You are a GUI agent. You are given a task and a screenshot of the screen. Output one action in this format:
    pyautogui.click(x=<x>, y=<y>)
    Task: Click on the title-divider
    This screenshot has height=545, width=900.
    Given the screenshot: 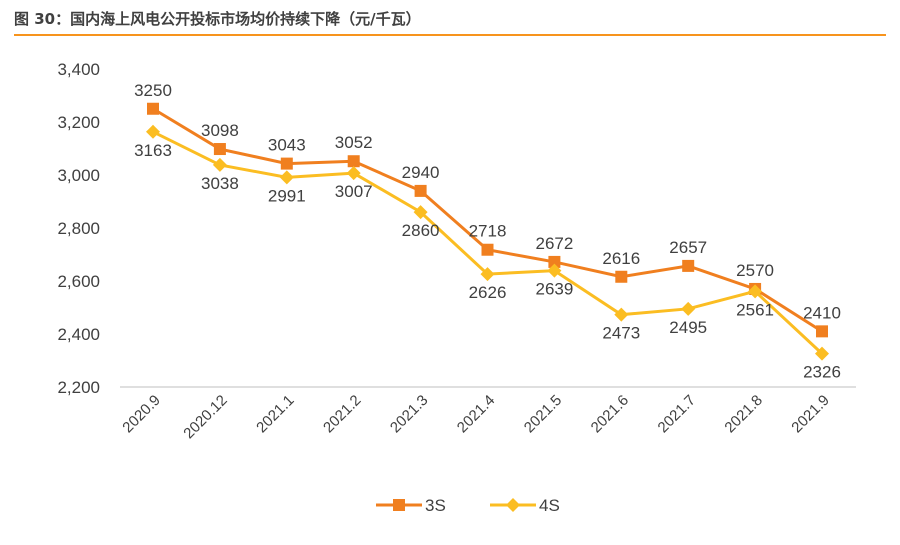 What is the action you would take?
    pyautogui.click(x=450, y=35)
    